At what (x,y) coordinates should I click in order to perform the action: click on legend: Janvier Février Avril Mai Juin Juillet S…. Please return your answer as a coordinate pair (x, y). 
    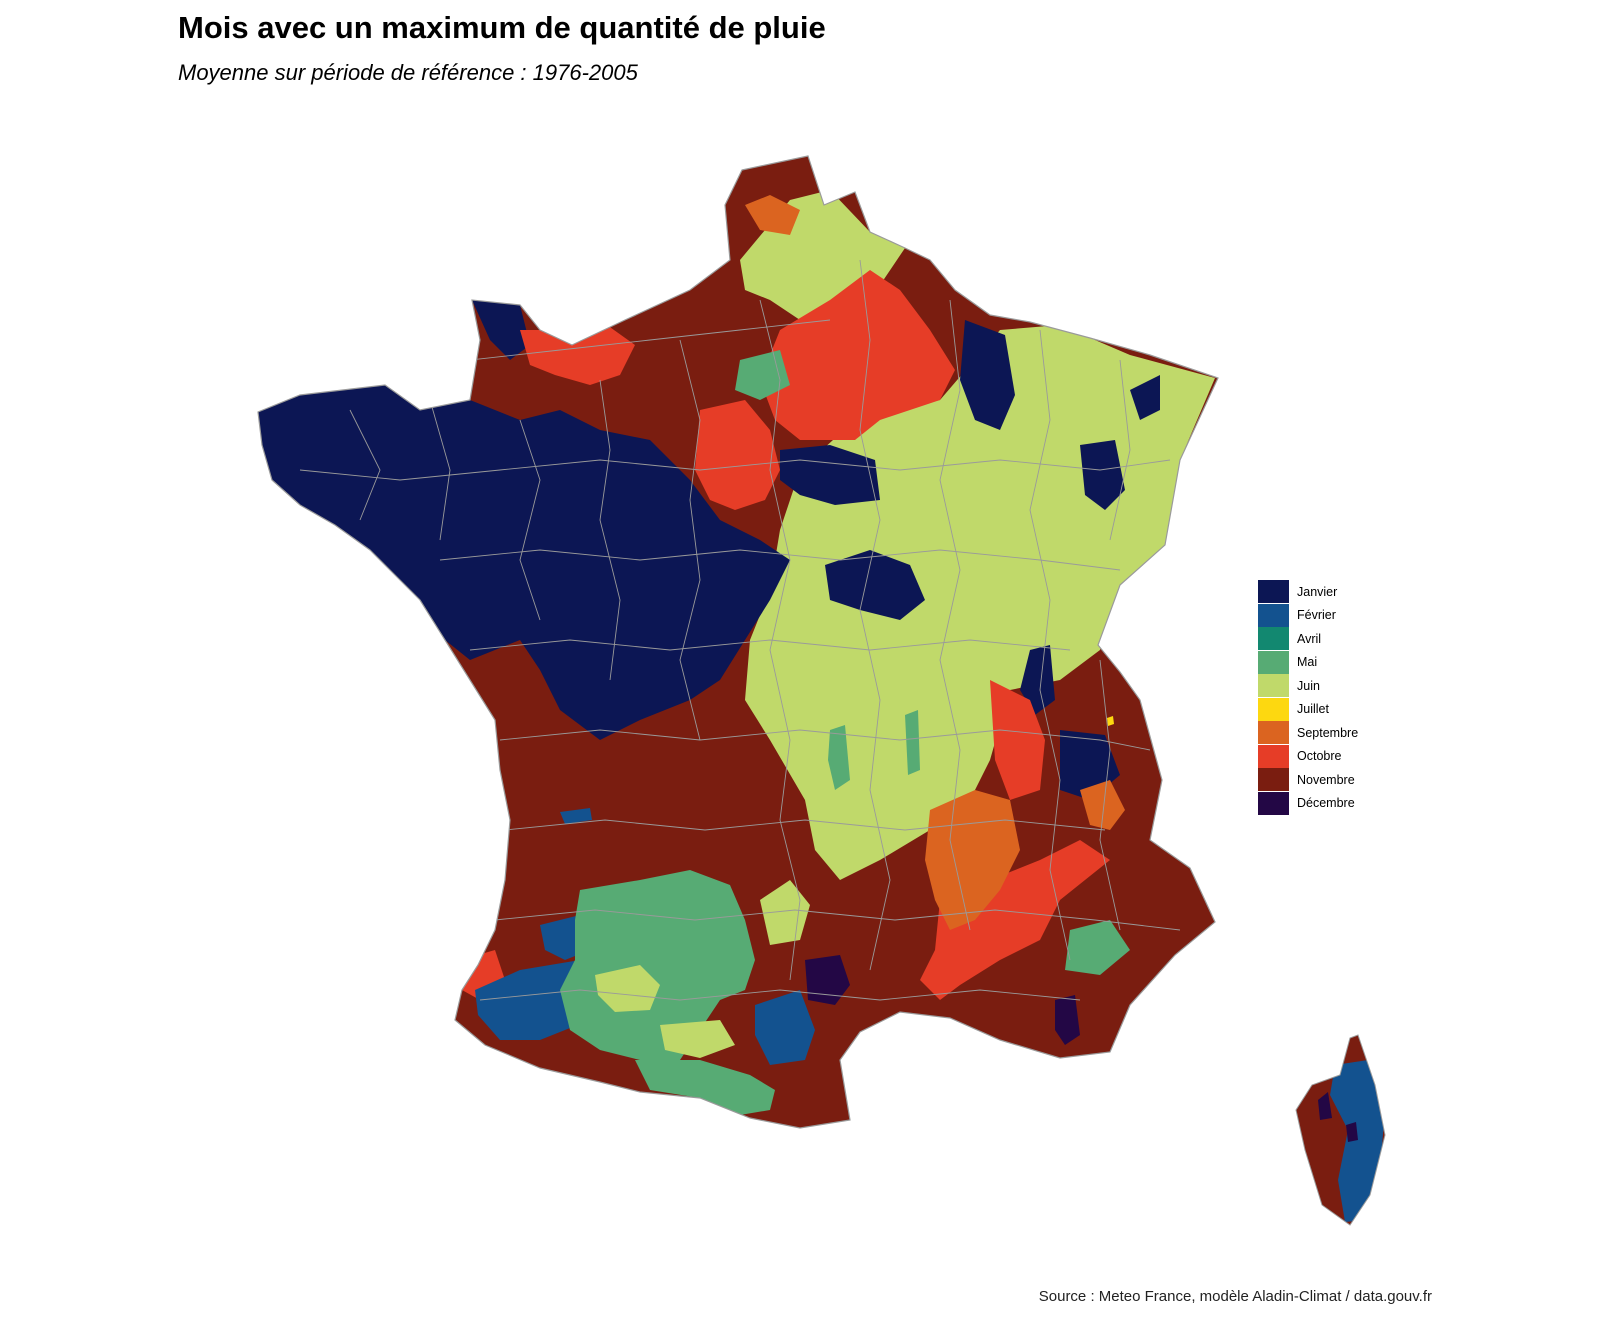
    Looking at the image, I should click on (1308, 697).